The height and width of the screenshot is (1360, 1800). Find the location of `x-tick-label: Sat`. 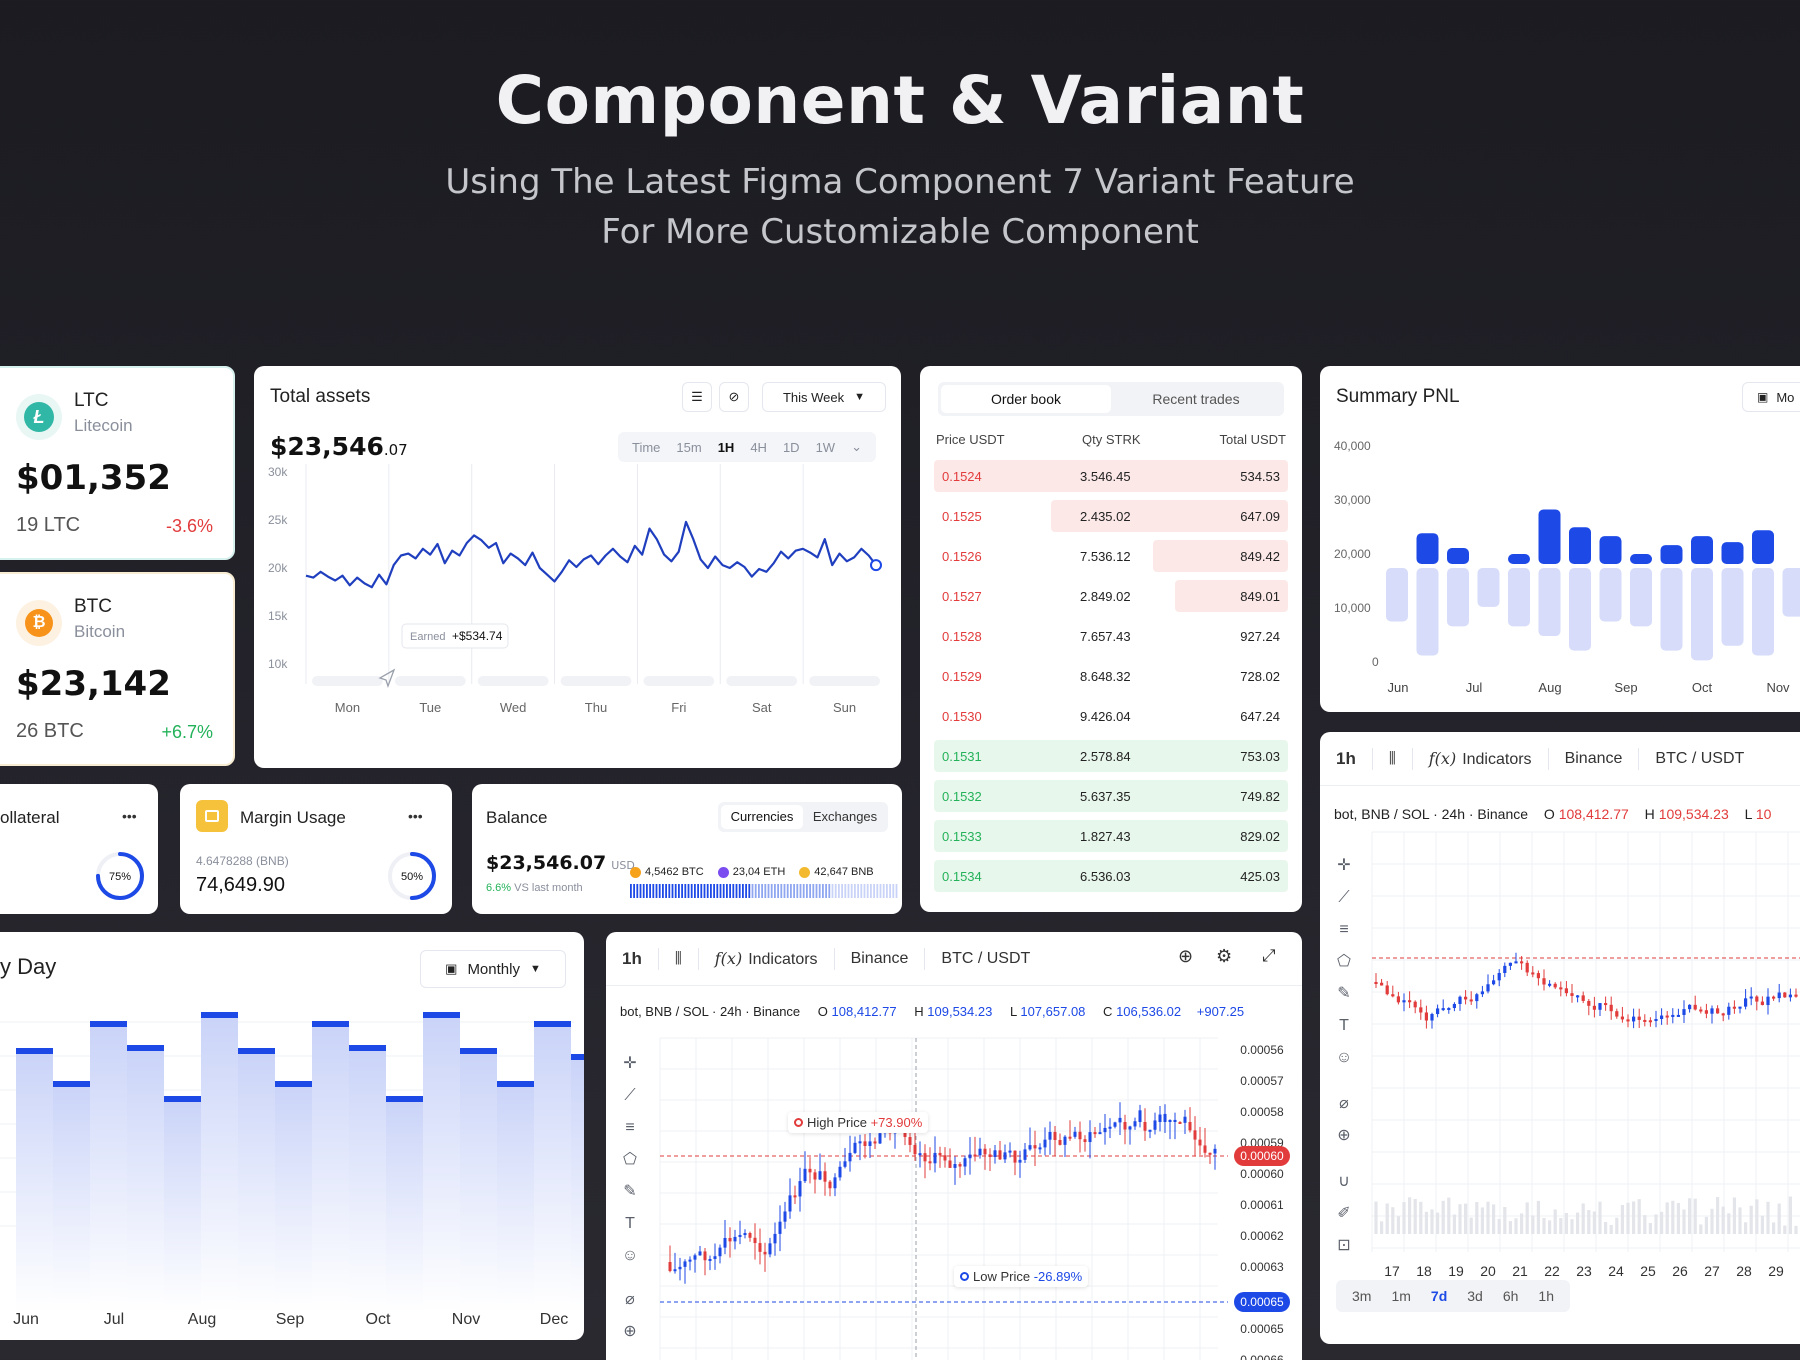

x-tick-label: Sat is located at coordinates (762, 707).